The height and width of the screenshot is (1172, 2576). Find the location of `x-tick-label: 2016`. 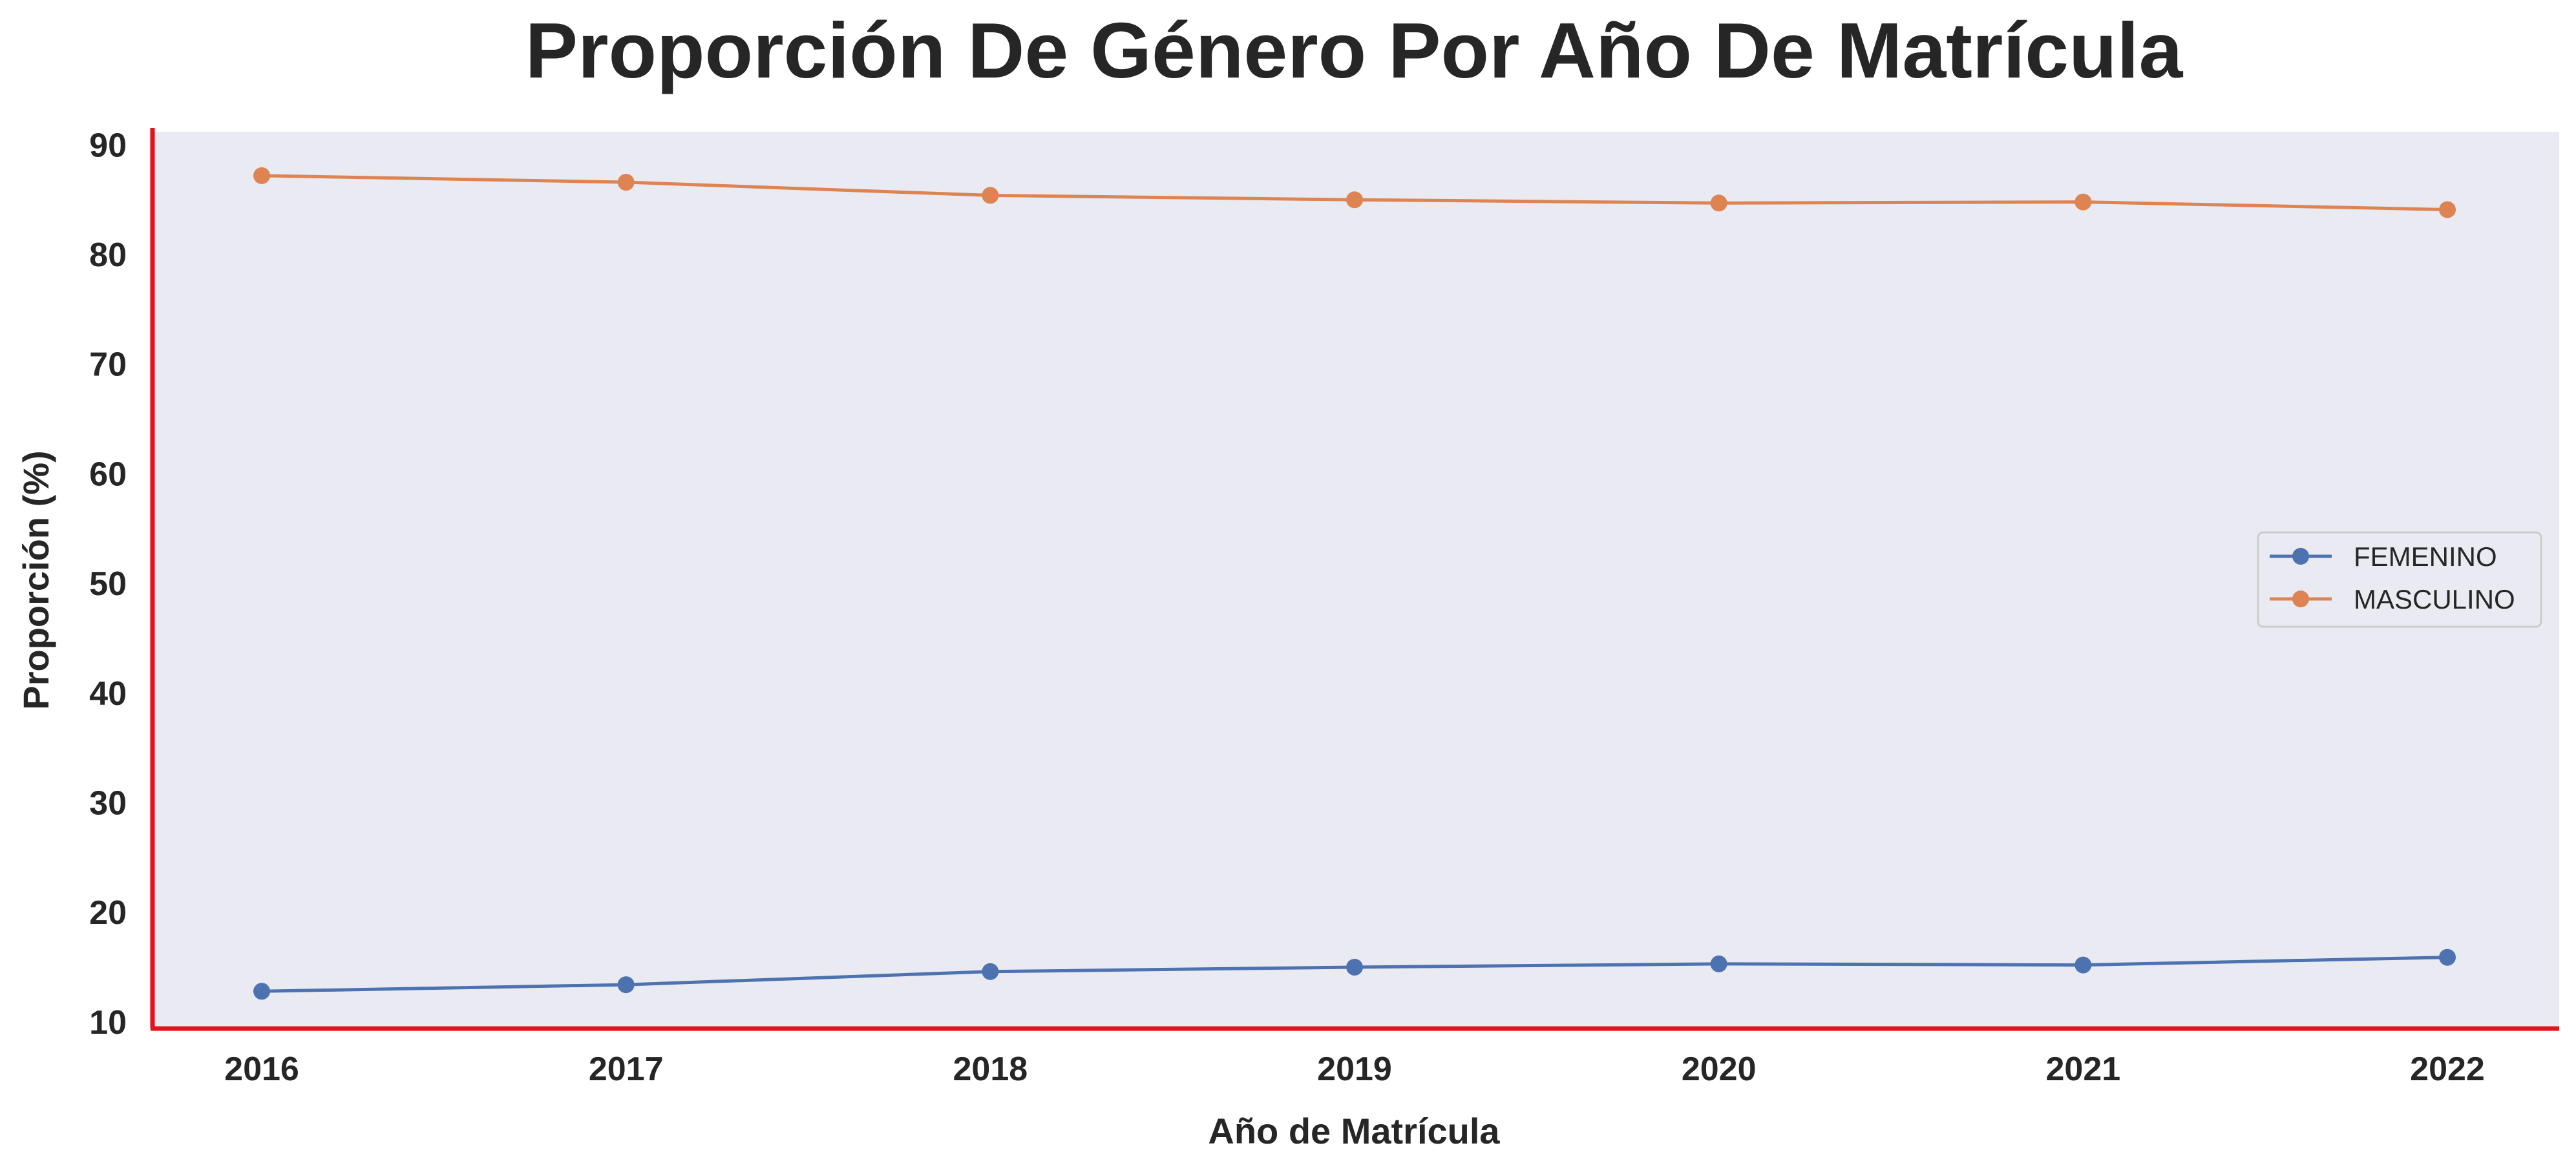

x-tick-label: 2016 is located at coordinates (261, 1070).